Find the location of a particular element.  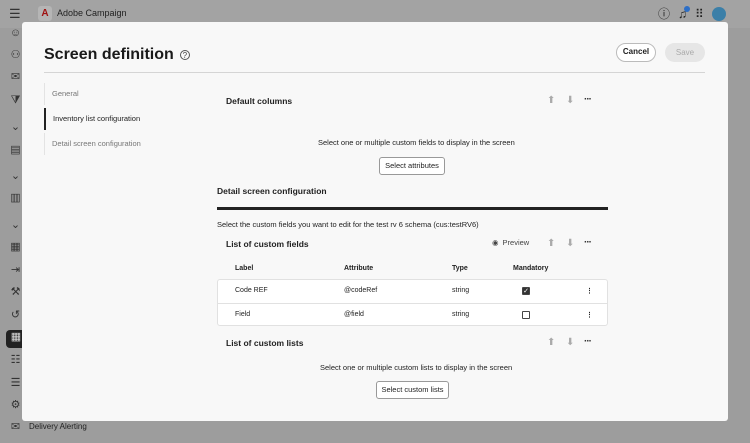

avatar is located at coordinates (718, 14).